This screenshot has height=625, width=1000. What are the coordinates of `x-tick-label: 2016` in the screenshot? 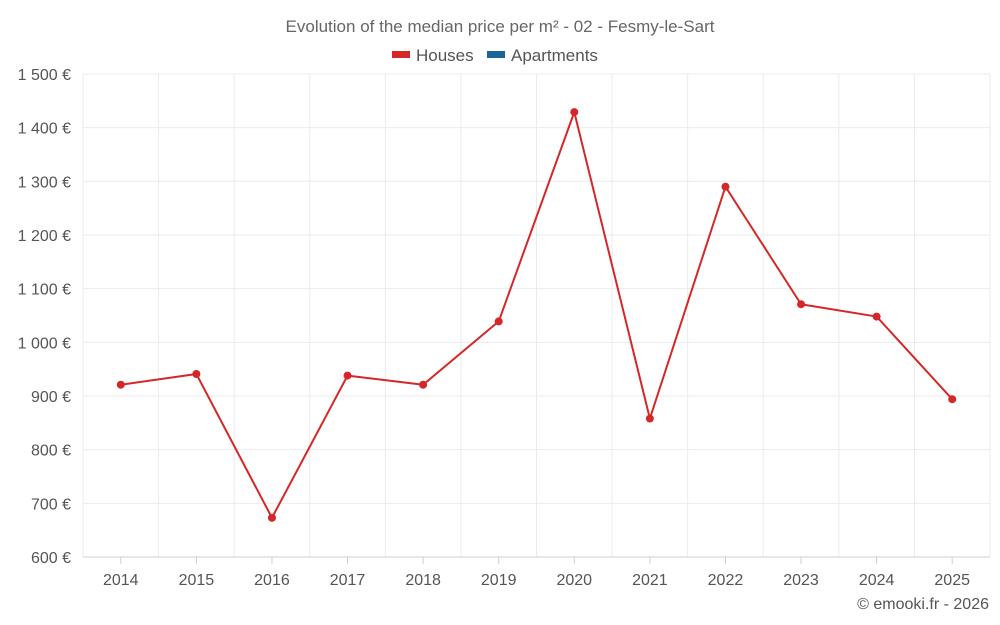 It's located at (272, 580).